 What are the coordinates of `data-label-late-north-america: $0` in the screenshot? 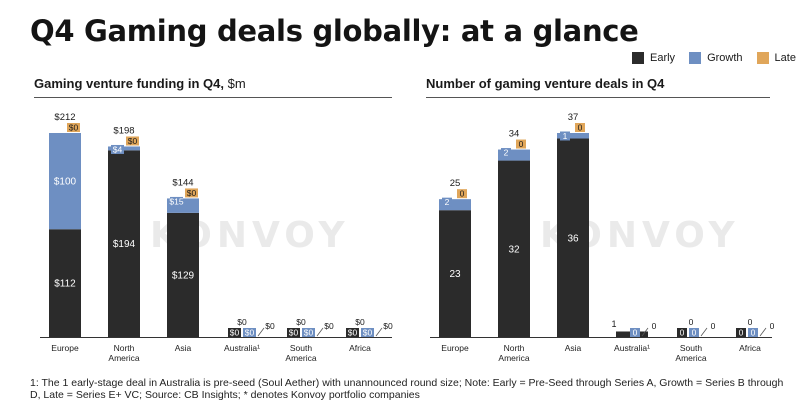 It's located at (133, 141).